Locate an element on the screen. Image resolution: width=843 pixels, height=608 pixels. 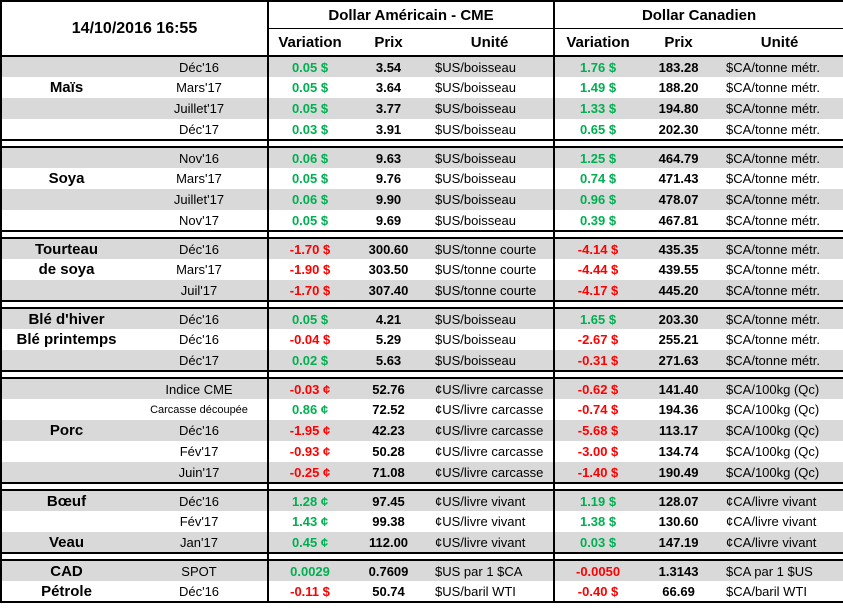
ca-variation-value: 0.74 $ is located at coordinates (597, 178).